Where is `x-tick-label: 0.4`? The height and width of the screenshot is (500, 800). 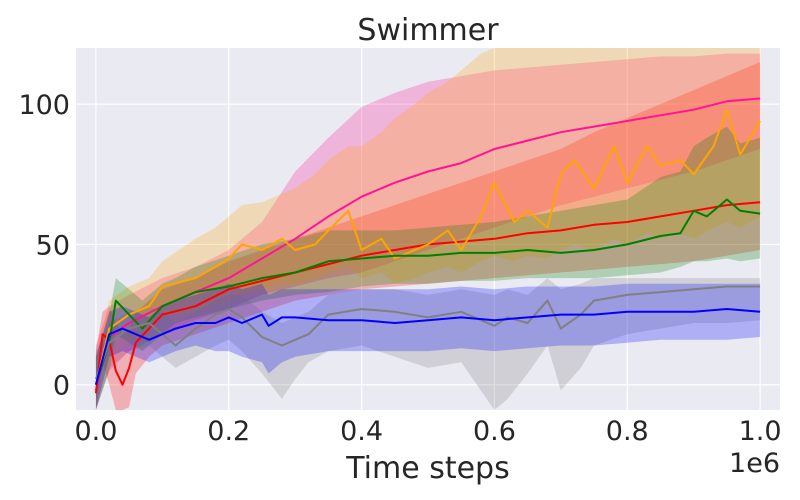 x-tick-label: 0.4 is located at coordinates (361, 431).